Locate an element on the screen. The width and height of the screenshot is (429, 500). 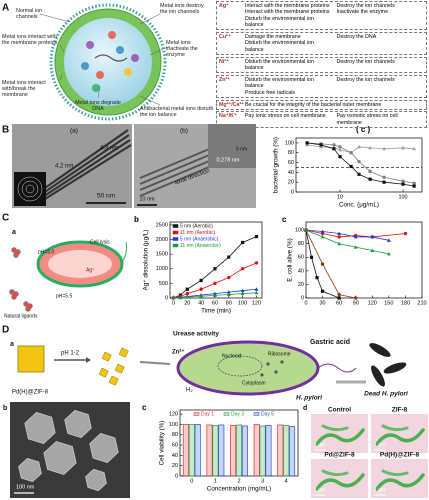
x-tick-label: 40 is located at coordinates (201, 303).